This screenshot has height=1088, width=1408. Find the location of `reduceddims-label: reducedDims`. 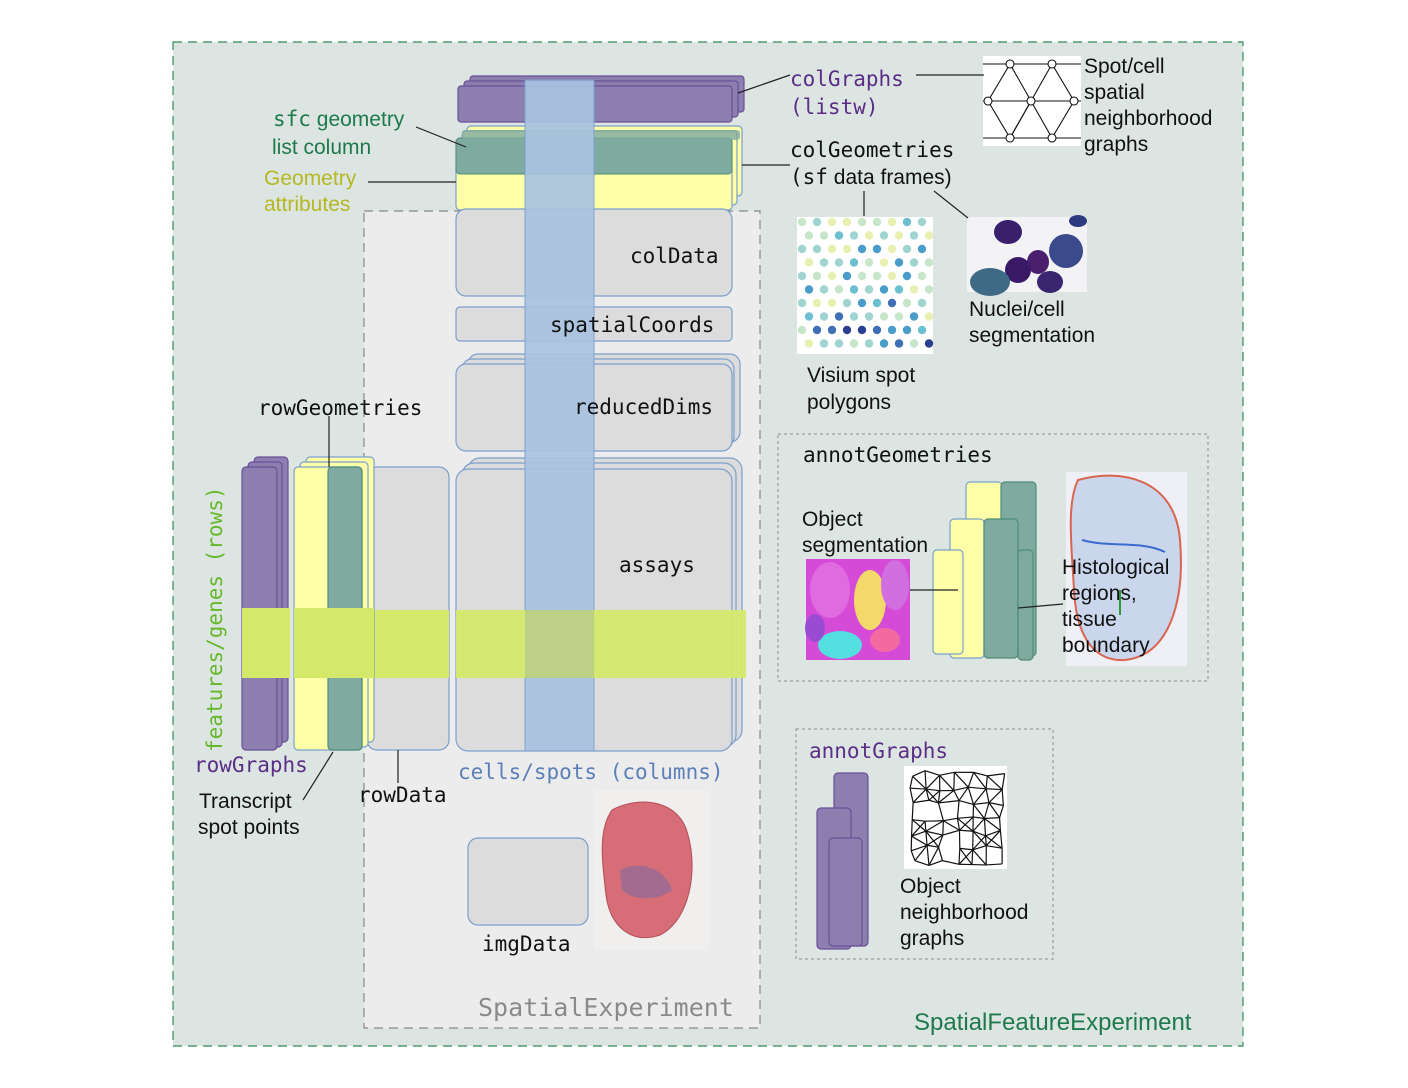

reduceddims-label: reducedDims is located at coordinates (643, 407).